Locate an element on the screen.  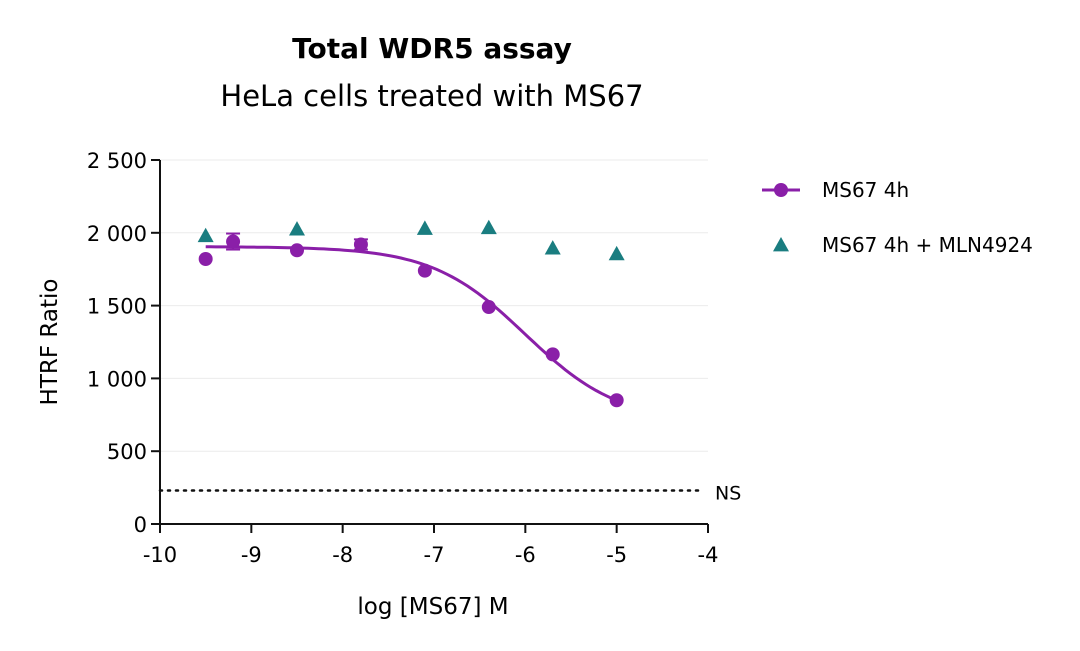
x-tick-label: -8 is located at coordinates (342, 555).